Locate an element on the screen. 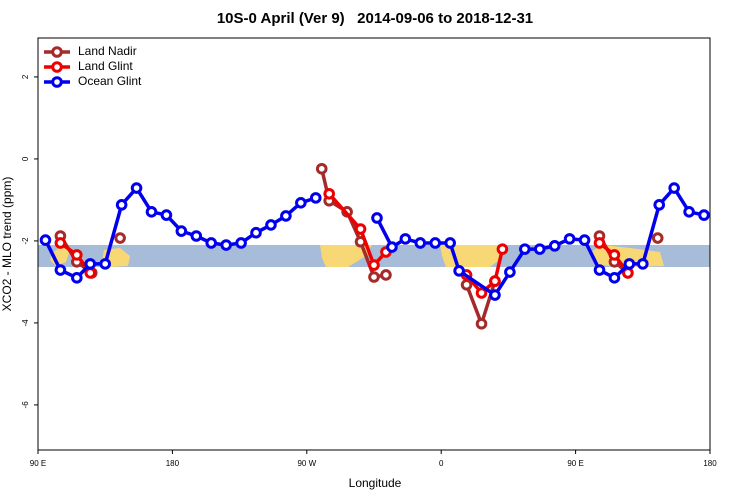  y-tick-label: -6 is located at coordinates (25, 405).